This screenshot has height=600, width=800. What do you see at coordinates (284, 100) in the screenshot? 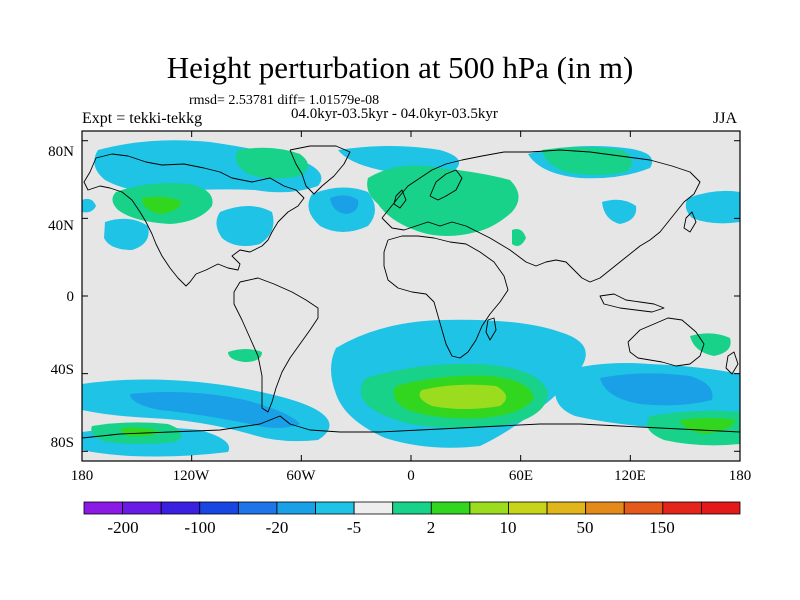
I see `stats-line: rmsd= 2.53781 diff= 1.01579e-08` at bounding box center [284, 100].